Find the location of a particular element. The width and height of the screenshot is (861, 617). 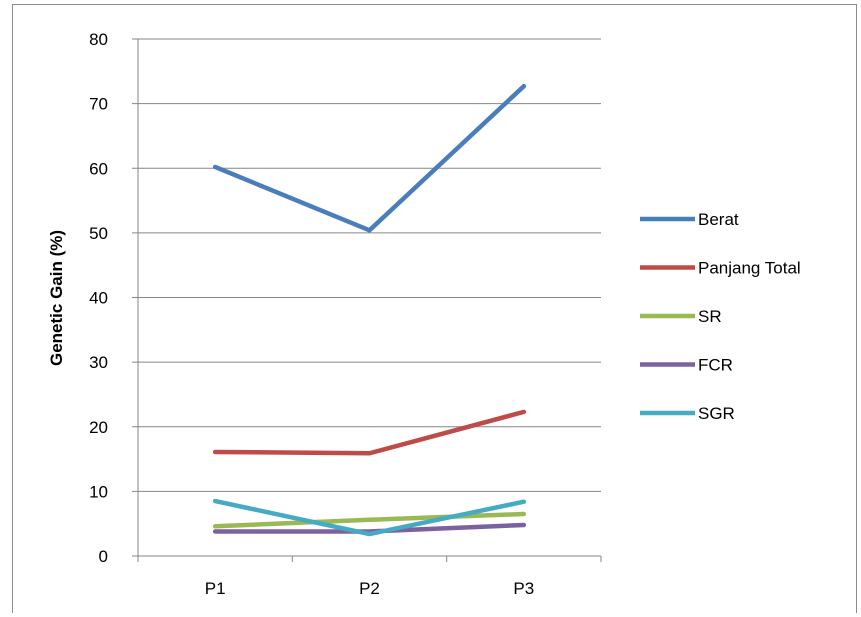

y-tick-label: 70 is located at coordinates (98, 104).